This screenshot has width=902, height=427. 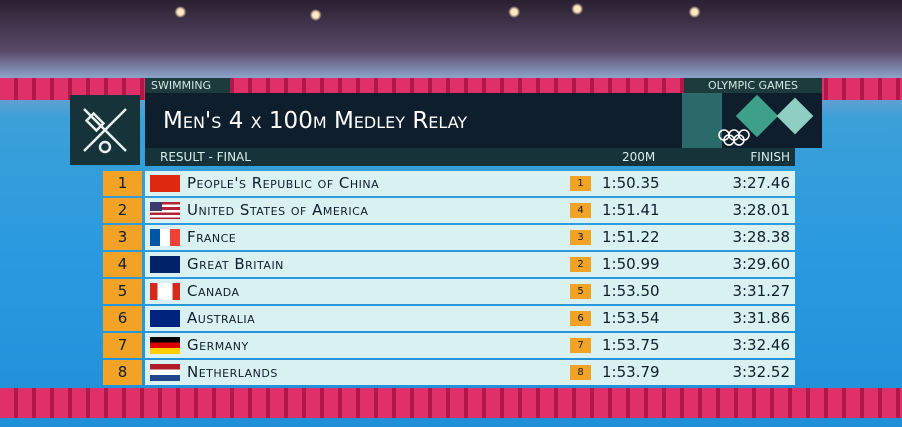 I want to click on split-rank: 6, so click(x=580, y=318).